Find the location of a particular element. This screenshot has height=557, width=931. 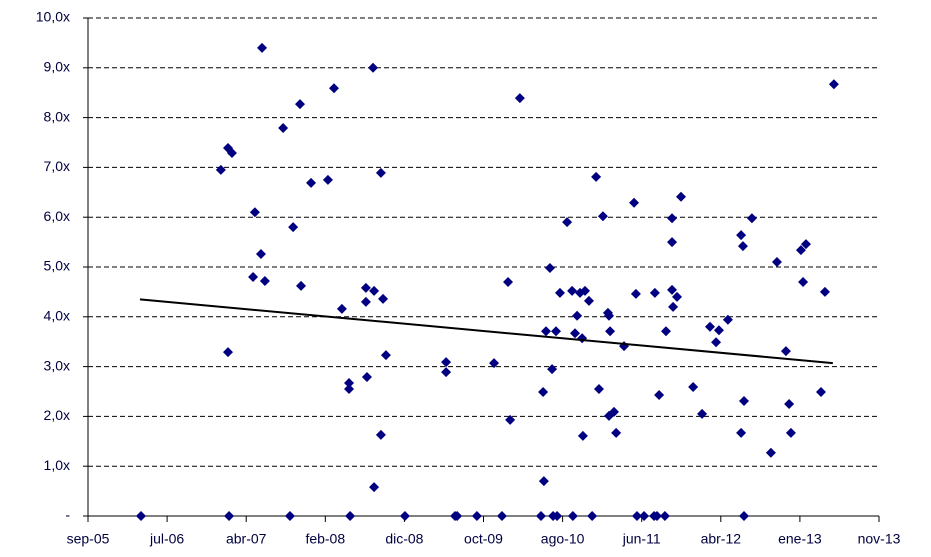

x-tick-label: dic-08 is located at coordinates (404, 539).